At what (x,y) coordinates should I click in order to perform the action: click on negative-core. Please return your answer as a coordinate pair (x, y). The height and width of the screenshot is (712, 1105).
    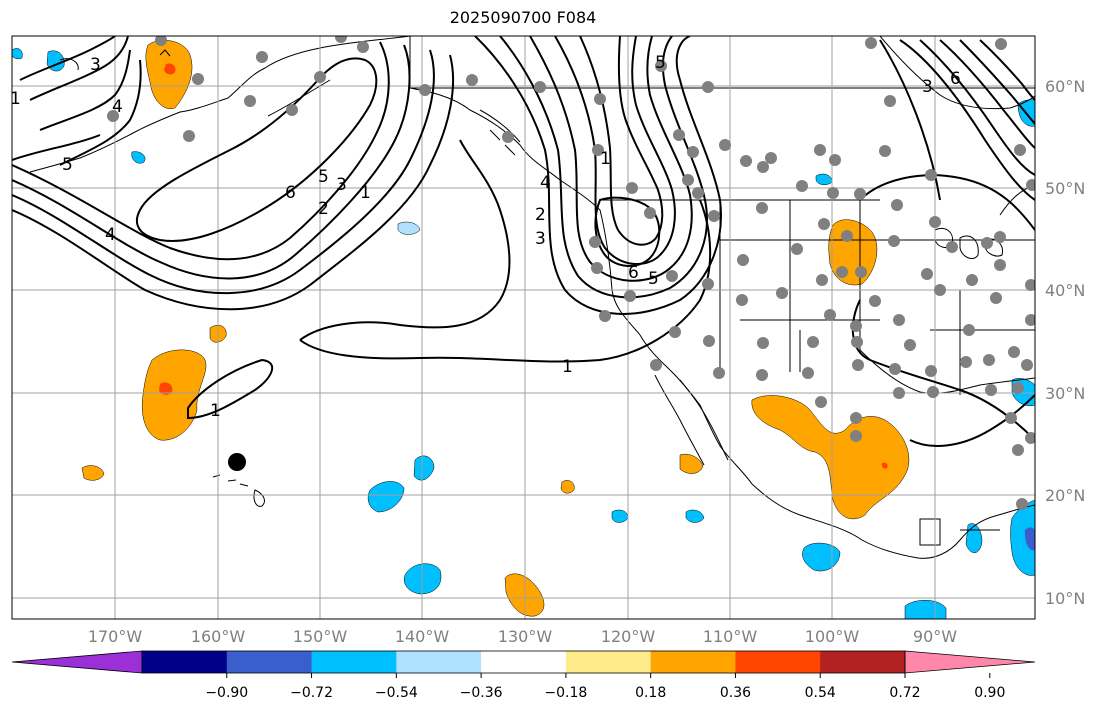
    Looking at the image, I should click on (1029, 539).